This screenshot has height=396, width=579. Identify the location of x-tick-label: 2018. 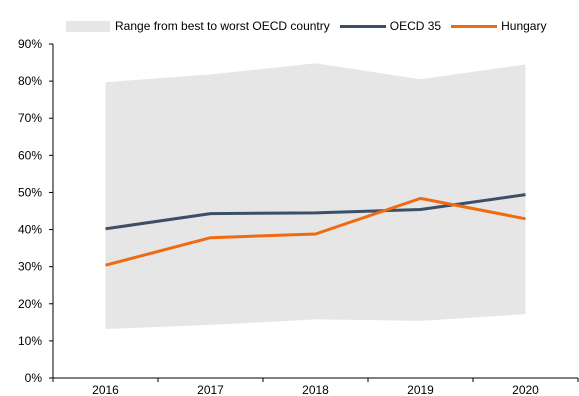
(315, 389).